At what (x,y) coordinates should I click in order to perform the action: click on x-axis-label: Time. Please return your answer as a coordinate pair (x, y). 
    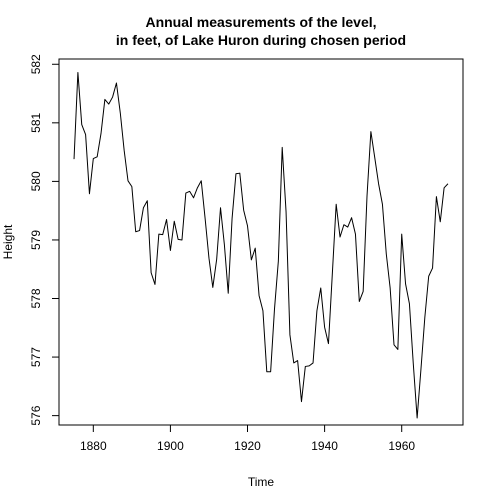
    Looking at the image, I should click on (261, 482).